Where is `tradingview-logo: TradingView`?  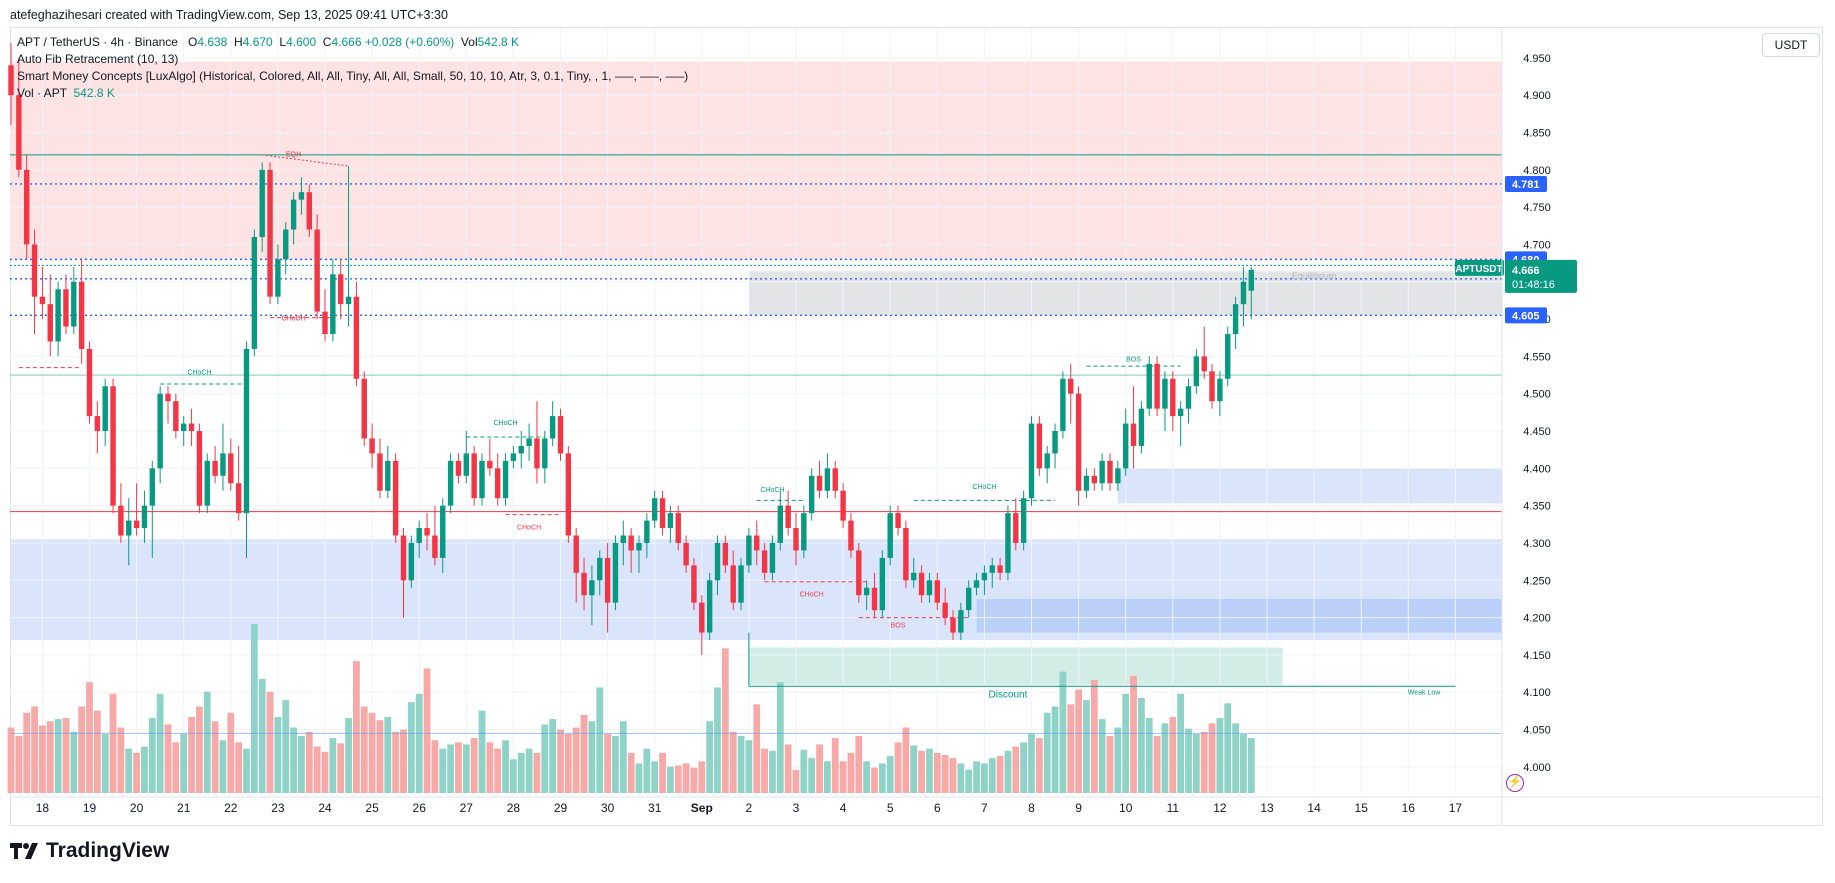 tradingview-logo: TradingView is located at coordinates (89, 851).